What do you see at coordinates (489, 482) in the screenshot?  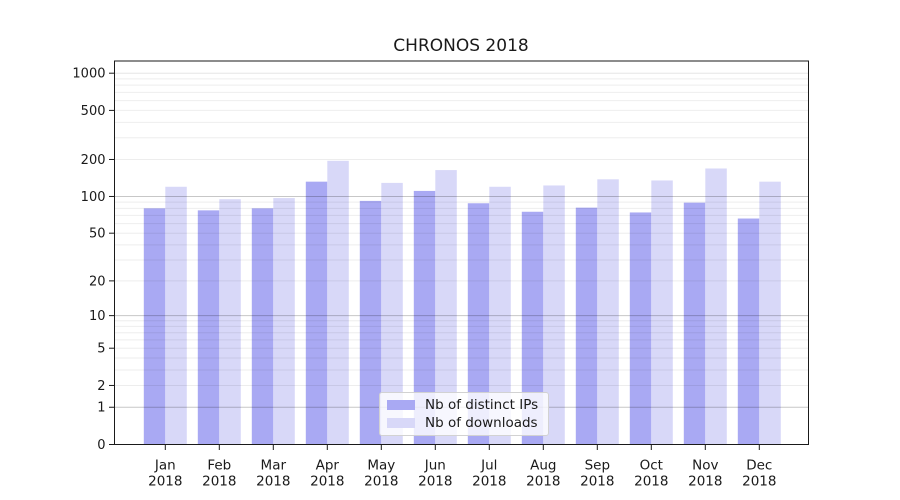 I see `x-tick-label-year-jul: 2018` at bounding box center [489, 482].